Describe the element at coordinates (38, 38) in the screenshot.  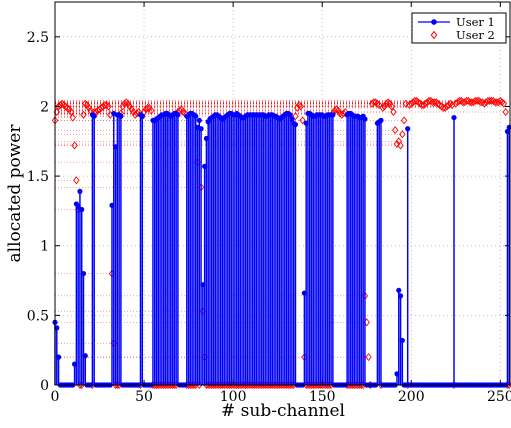
I see `y-tick-label: 2.5` at that location.